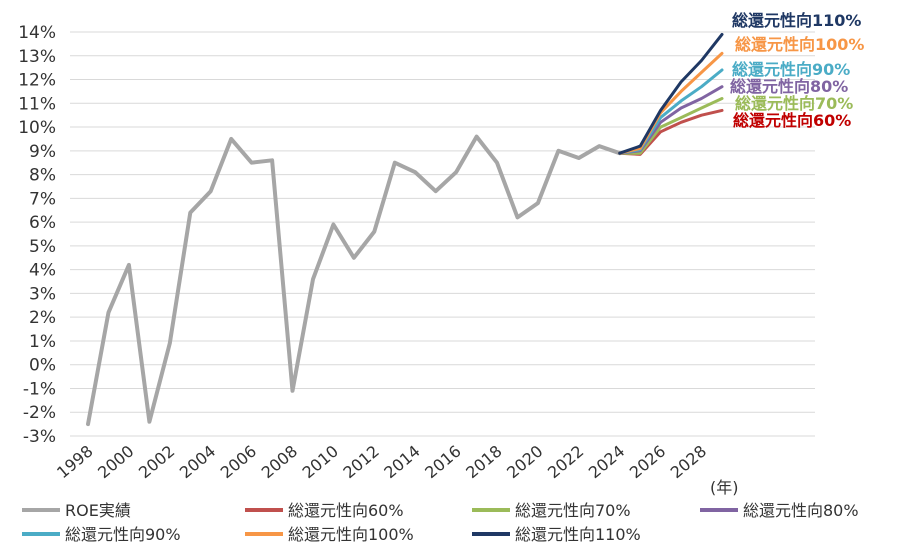  Describe the element at coordinates (724, 487) in the screenshot. I see `x-axis-unit-label: (年)` at that location.